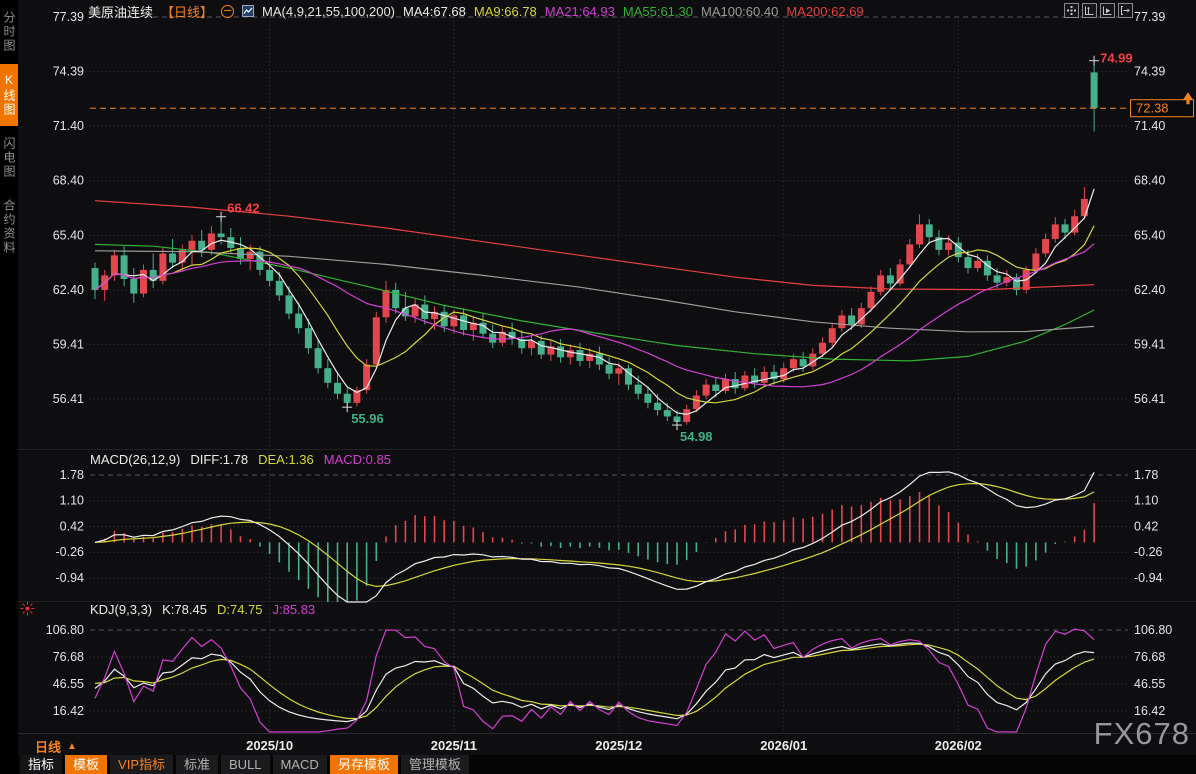 The image size is (1196, 774). What do you see at coordinates (9, 95) in the screenshot?
I see `sidebar-item-kline-chart: K线图` at bounding box center [9, 95].